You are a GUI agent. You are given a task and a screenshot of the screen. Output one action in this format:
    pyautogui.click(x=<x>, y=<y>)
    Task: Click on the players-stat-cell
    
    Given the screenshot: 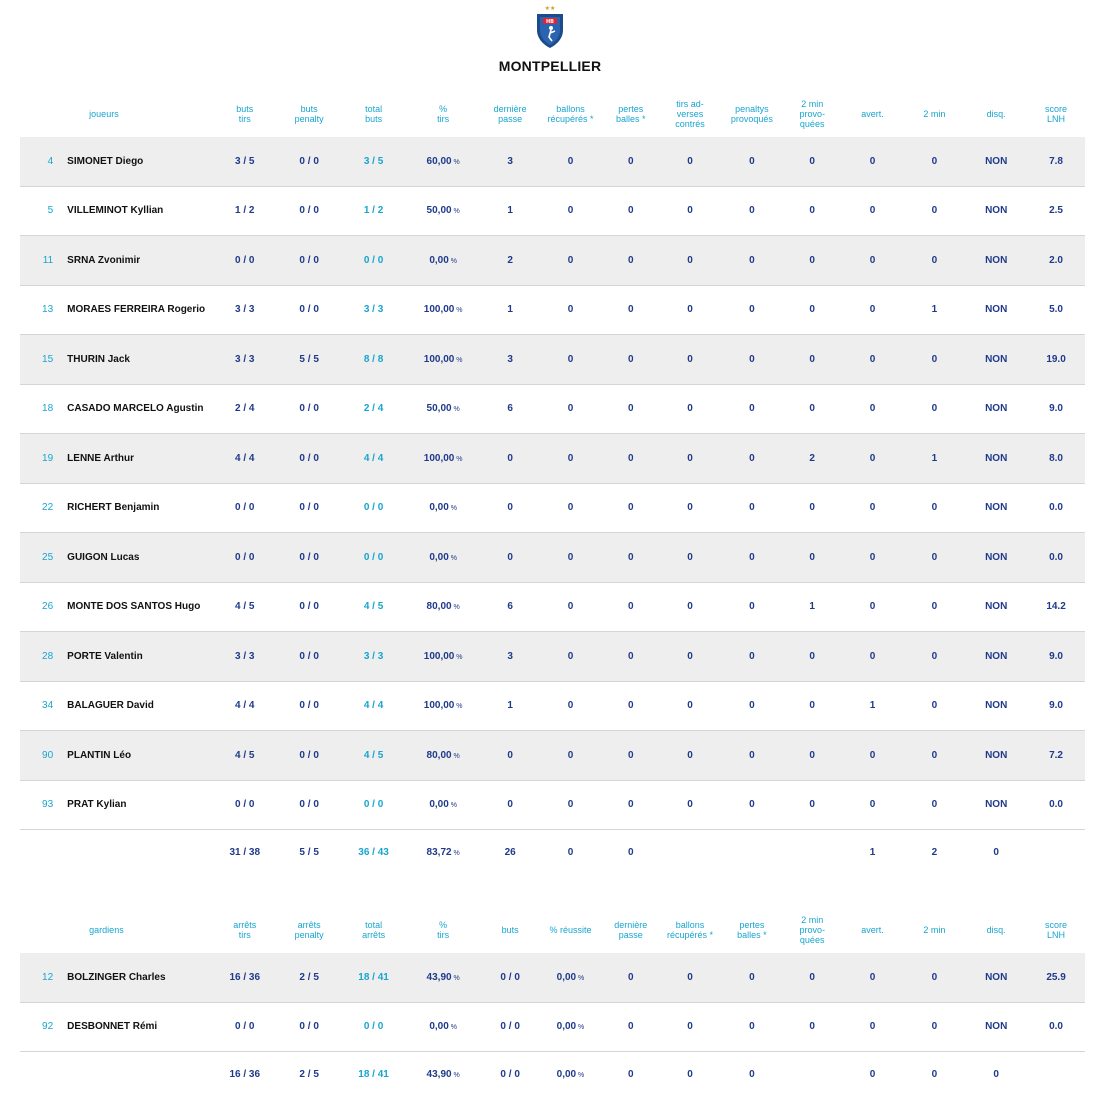 What is the action you would take?
    pyautogui.click(x=752, y=852)
    